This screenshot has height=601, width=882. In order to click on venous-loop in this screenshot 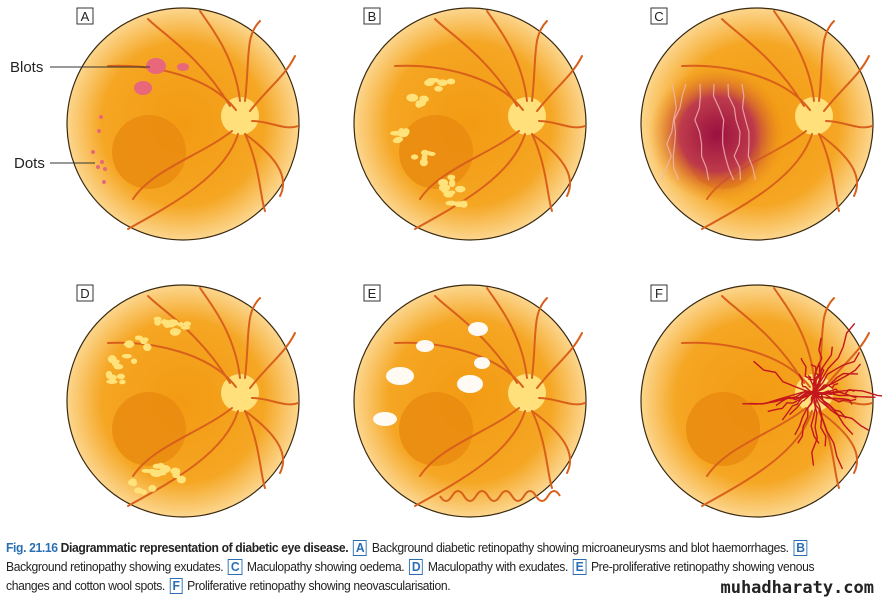, I will do `click(500, 496)`.